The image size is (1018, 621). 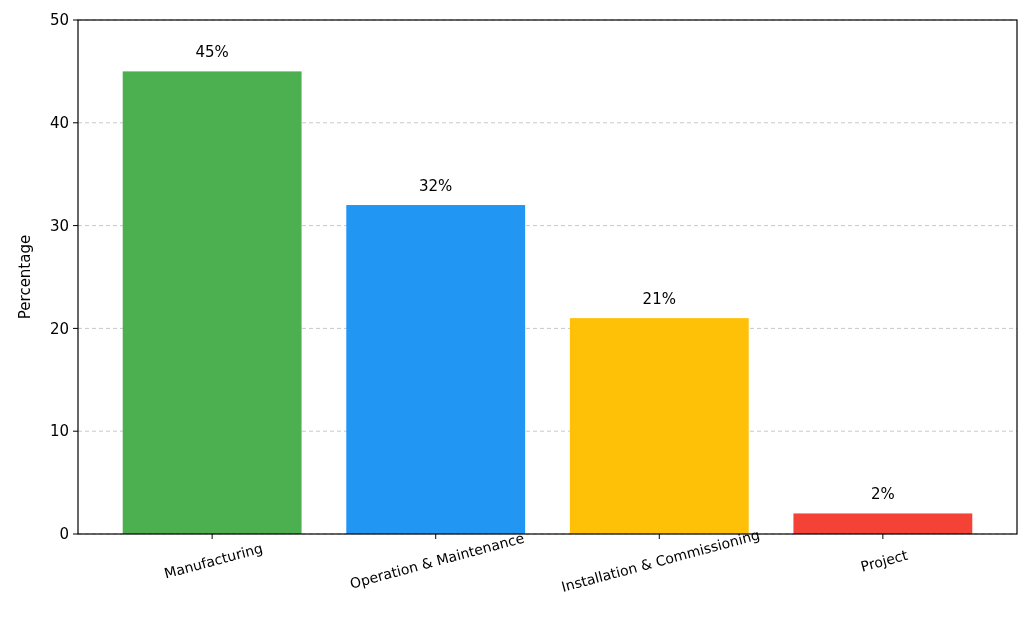 I want to click on y-axis-title: Percentage, so click(x=25, y=277).